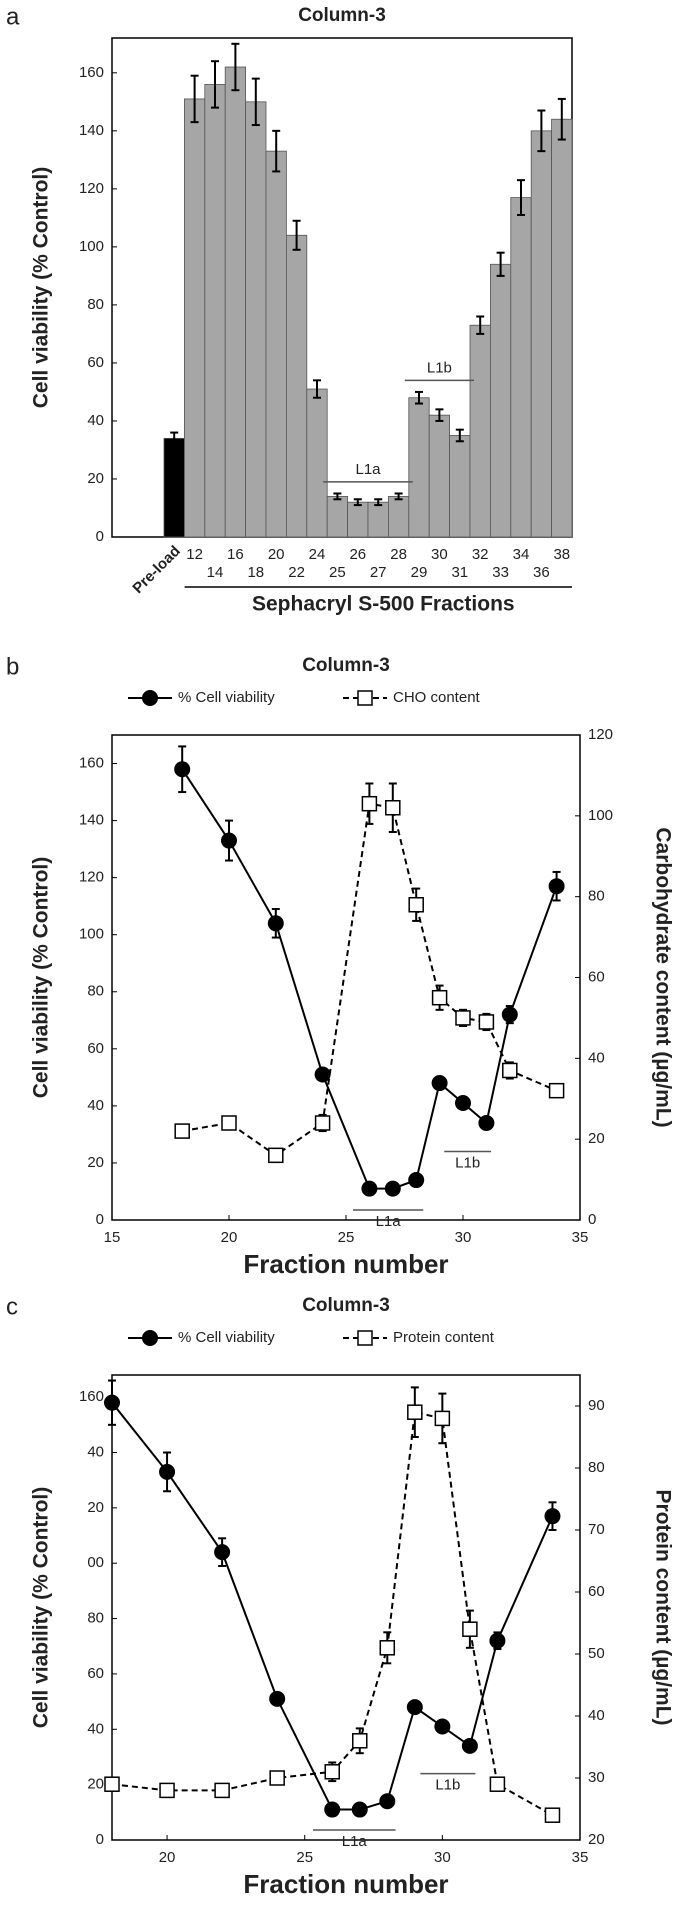 The image size is (685, 1915). I want to click on y2-tick-label: 90, so click(596, 1405).